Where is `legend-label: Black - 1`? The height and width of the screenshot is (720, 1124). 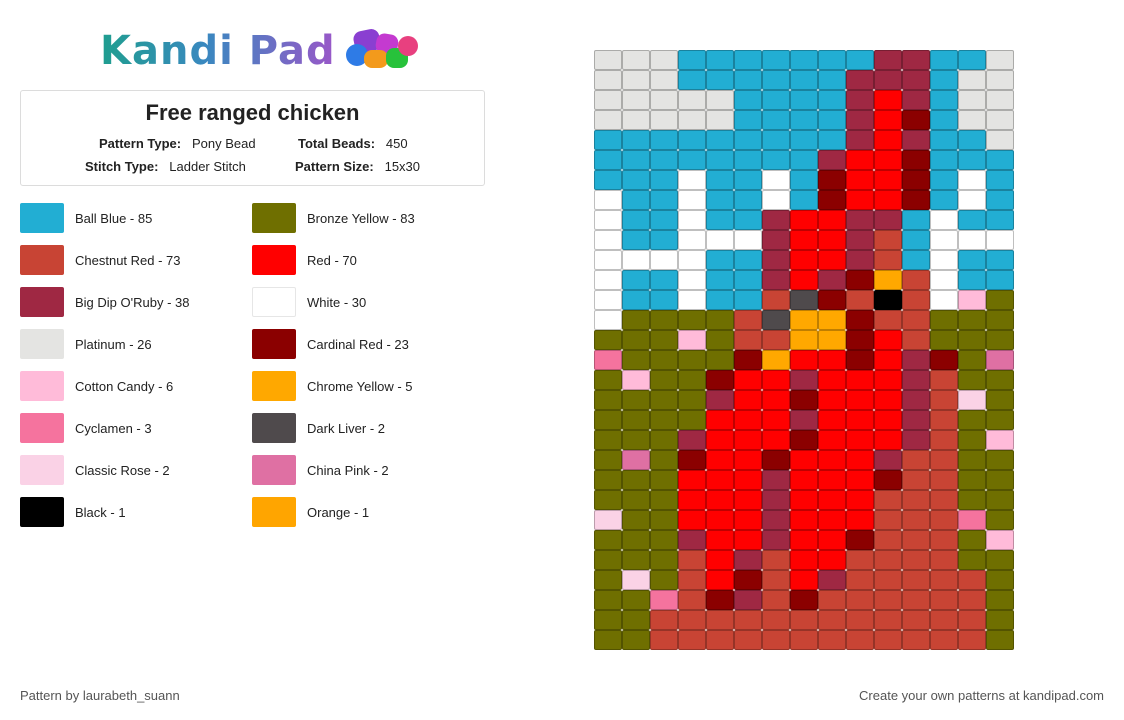 legend-label: Black - 1 is located at coordinates (100, 512).